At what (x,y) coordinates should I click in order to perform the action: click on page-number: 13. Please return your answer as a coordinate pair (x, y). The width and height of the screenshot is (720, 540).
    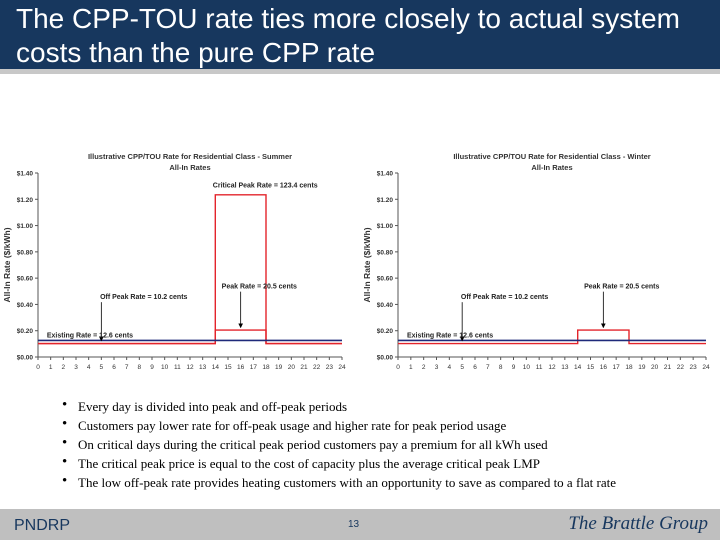
    Looking at the image, I should click on (354, 524).